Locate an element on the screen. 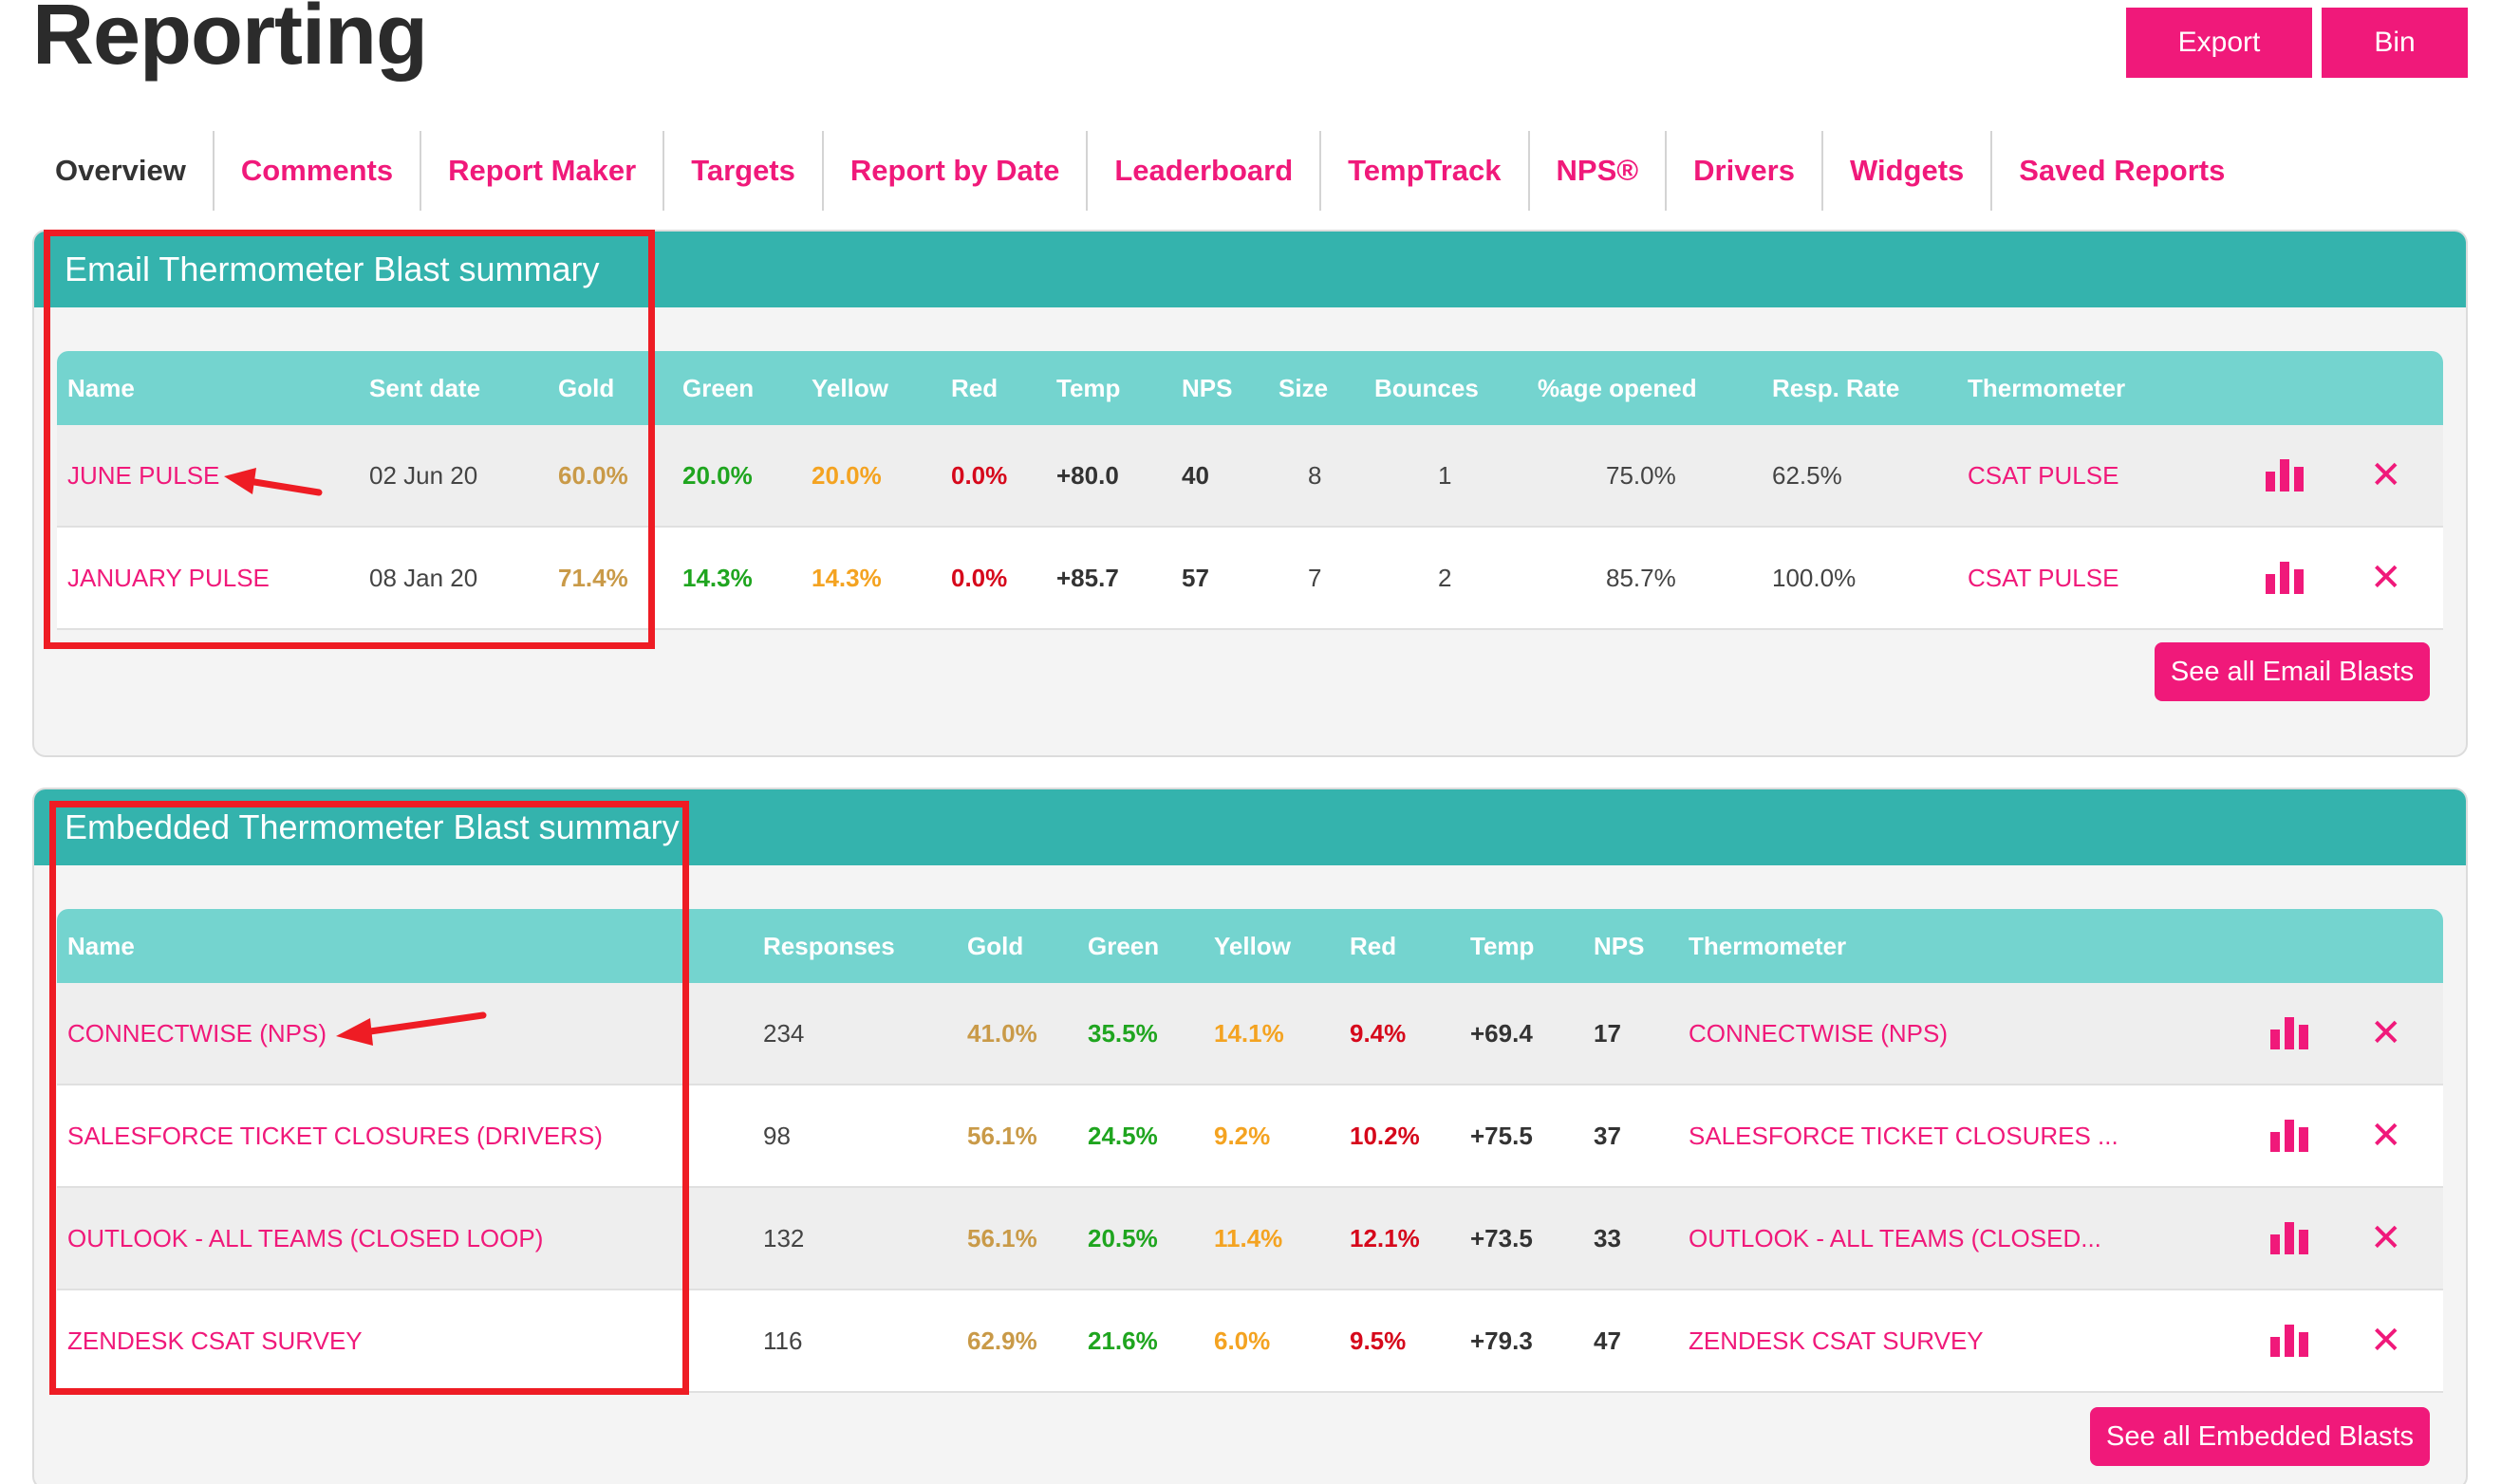  responses-value: 132 is located at coordinates (784, 1238).